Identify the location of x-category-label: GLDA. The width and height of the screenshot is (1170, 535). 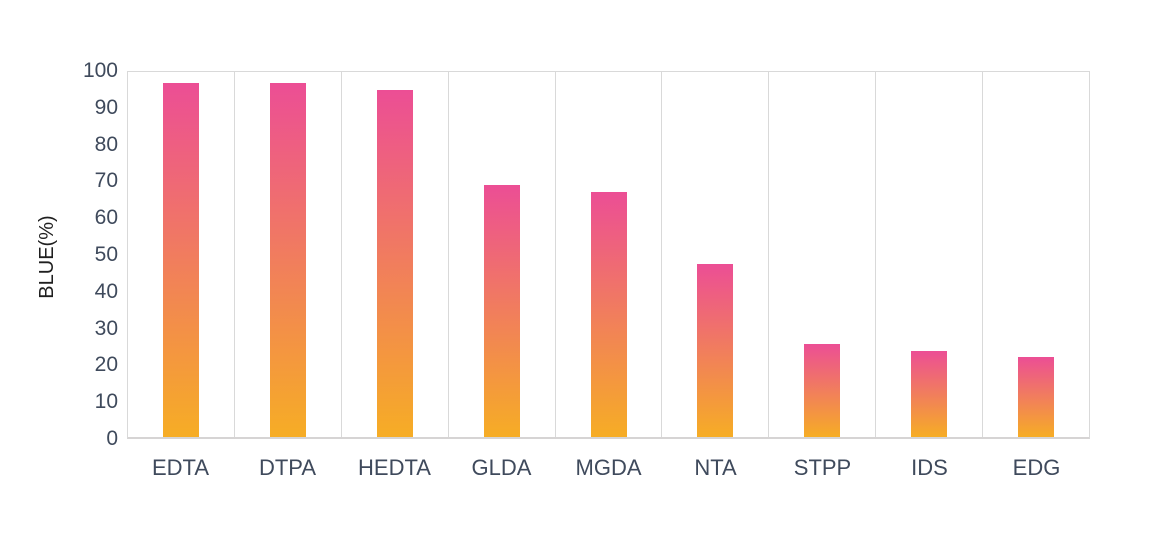
(501, 467).